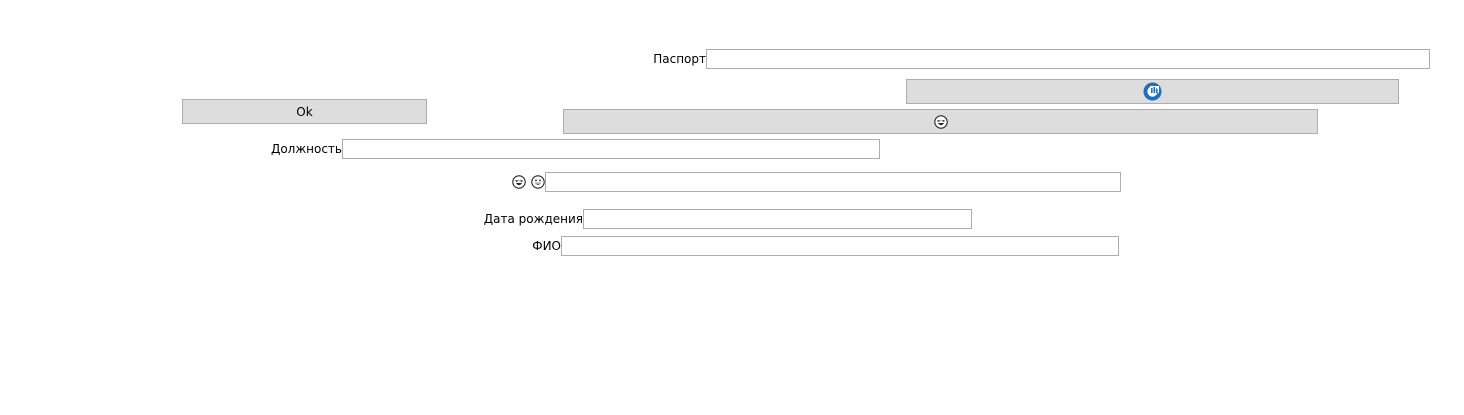 The image size is (1464, 415). What do you see at coordinates (533, 219) in the screenshot?
I see `birth-date-label: Дата рождения` at bounding box center [533, 219].